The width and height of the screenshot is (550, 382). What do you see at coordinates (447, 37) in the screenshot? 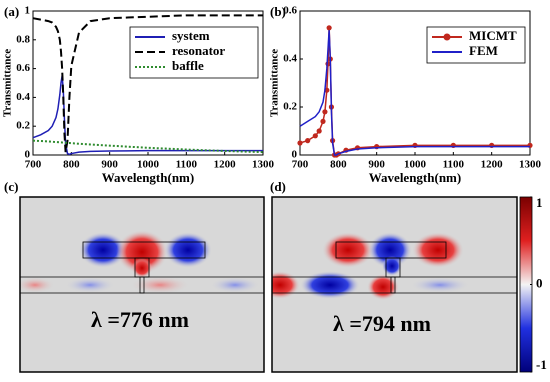
I see `legend-marker` at bounding box center [447, 37].